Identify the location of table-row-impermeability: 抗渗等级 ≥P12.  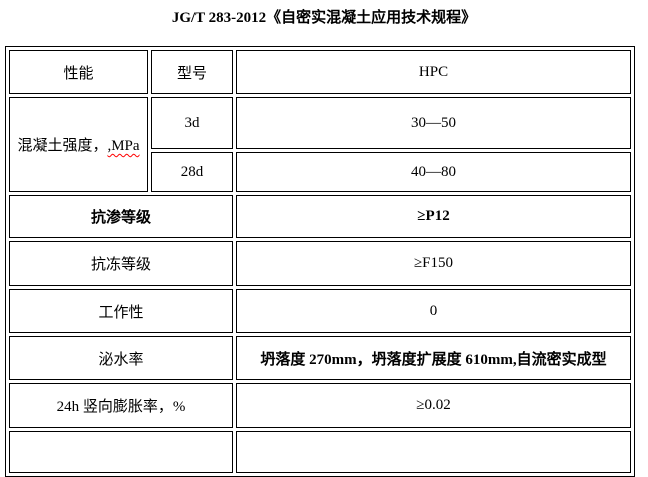
(320, 216).